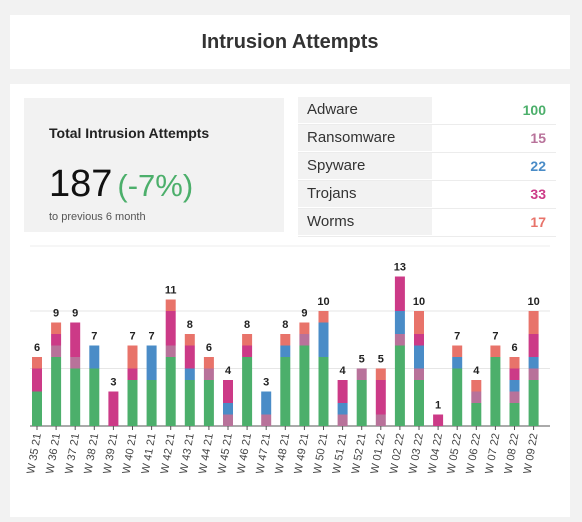  Describe the element at coordinates (263, 453) in the screenshot. I see `x-tick-label: W 47 21` at that location.